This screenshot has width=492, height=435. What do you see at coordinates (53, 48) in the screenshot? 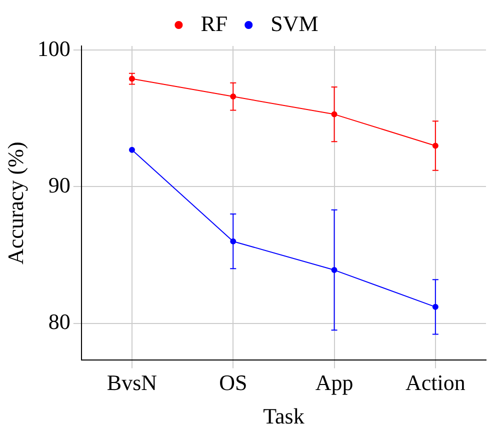
I see `y-tick-label: 100` at bounding box center [53, 48].